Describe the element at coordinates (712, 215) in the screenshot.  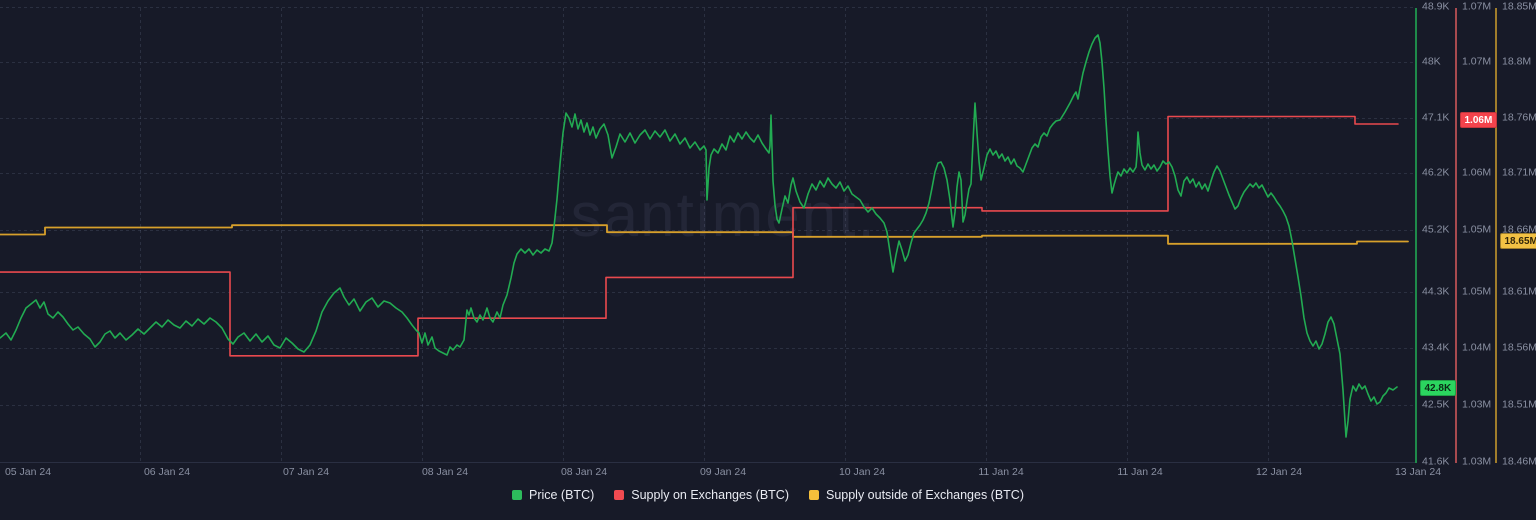
I see `watermark: ·santiment:` at that location.